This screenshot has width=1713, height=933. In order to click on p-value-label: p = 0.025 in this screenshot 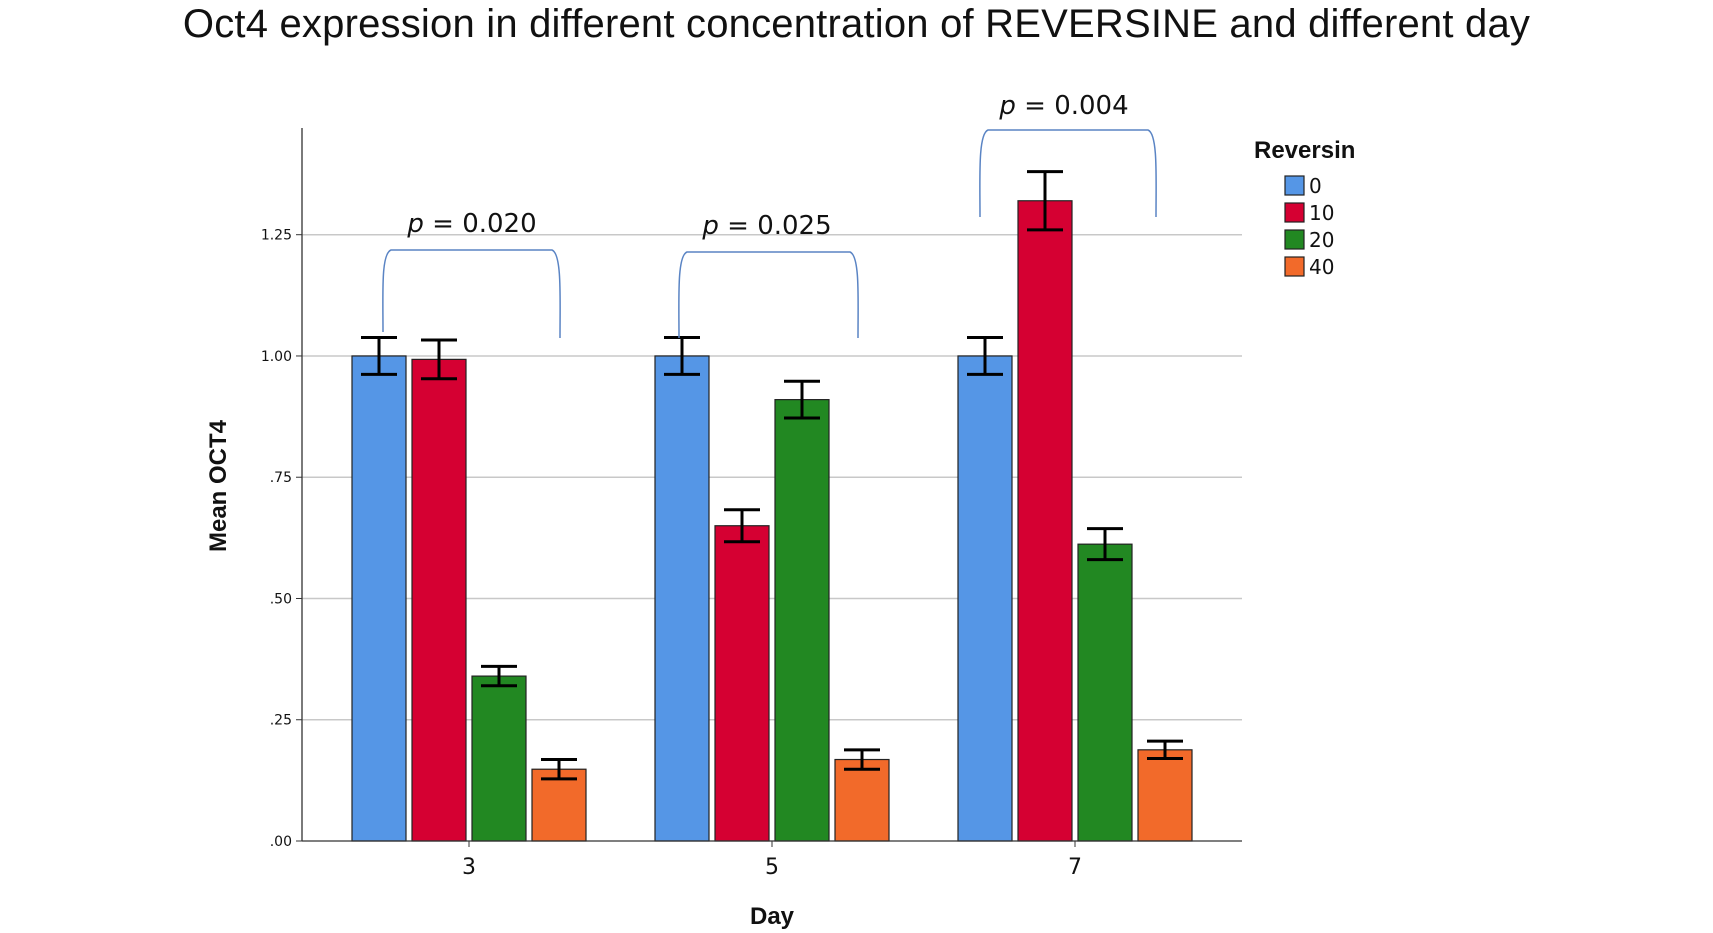, I will do `click(766, 226)`.